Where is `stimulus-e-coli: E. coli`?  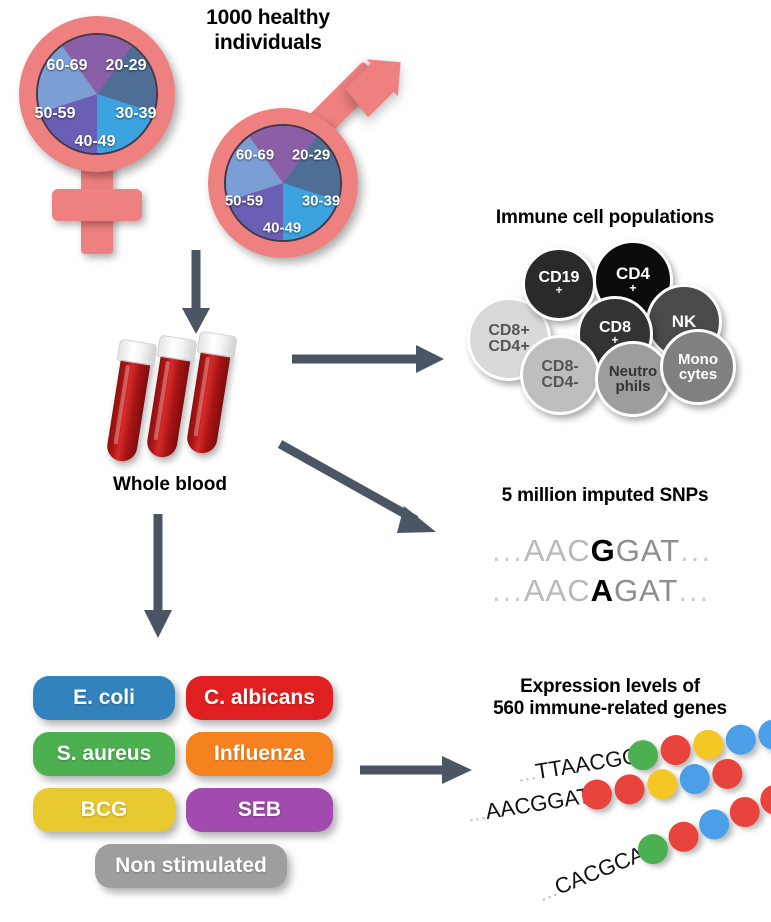 stimulus-e-coli: E. coli is located at coordinates (104, 698).